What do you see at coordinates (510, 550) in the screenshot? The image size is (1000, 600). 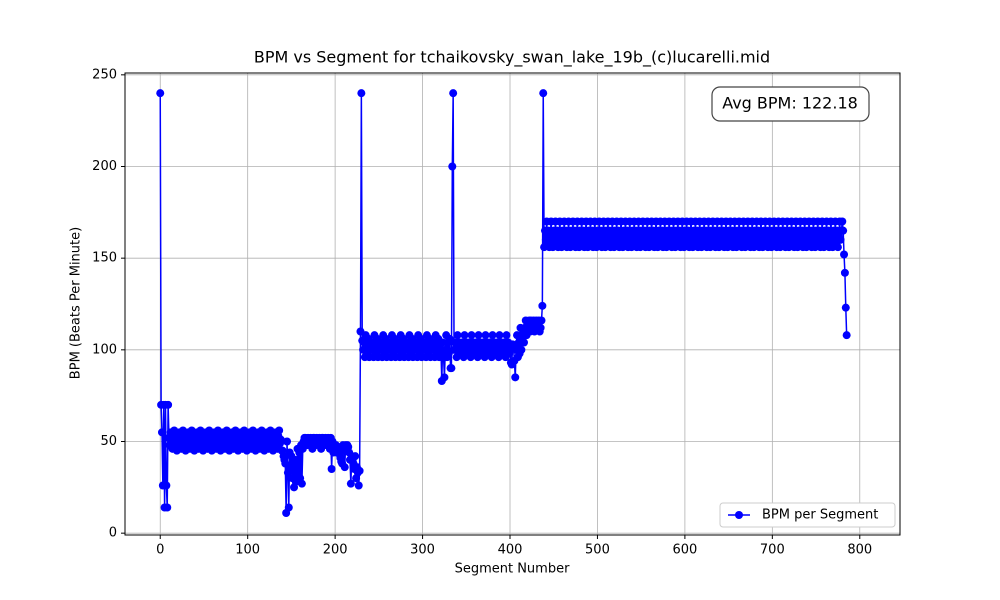 I see `x-tick-label: 400` at bounding box center [510, 550].